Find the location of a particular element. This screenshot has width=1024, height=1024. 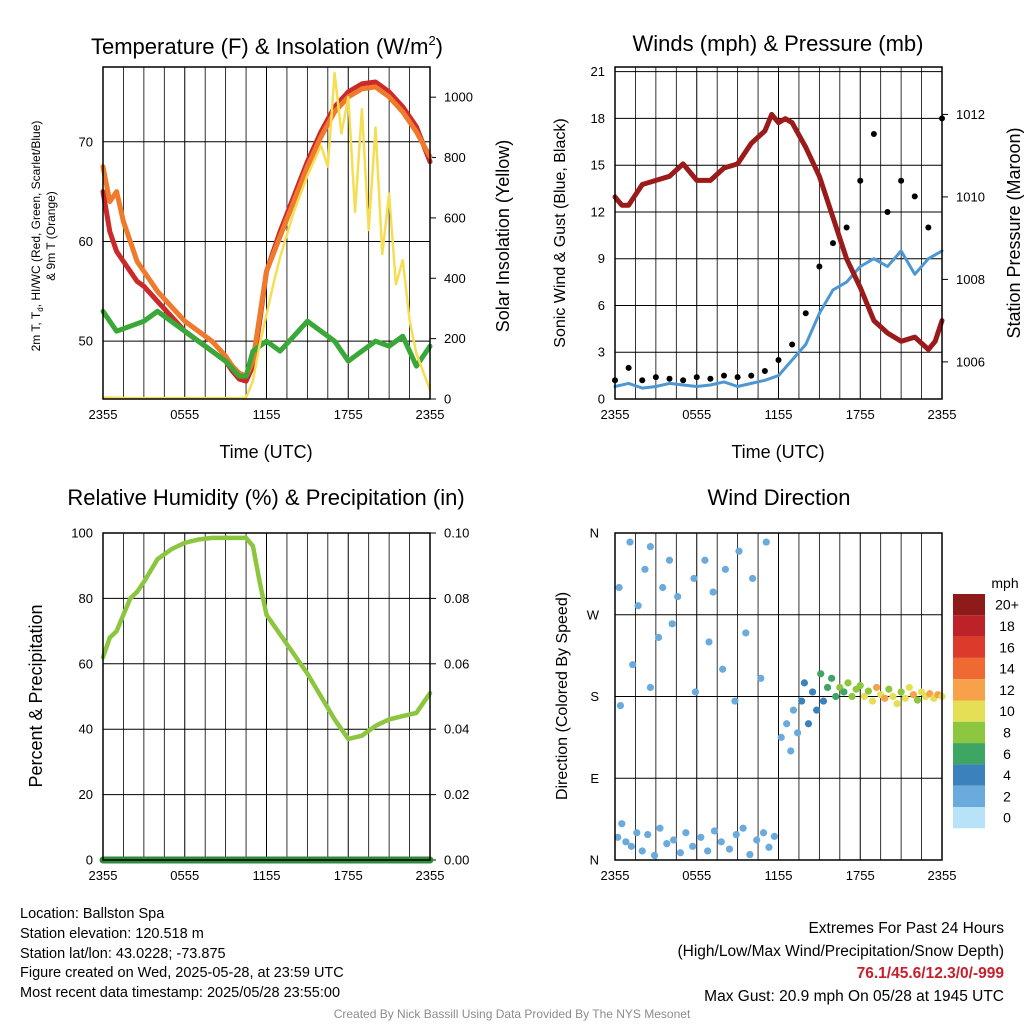

temperature-ytick-label-left: 70 is located at coordinates (86, 141).